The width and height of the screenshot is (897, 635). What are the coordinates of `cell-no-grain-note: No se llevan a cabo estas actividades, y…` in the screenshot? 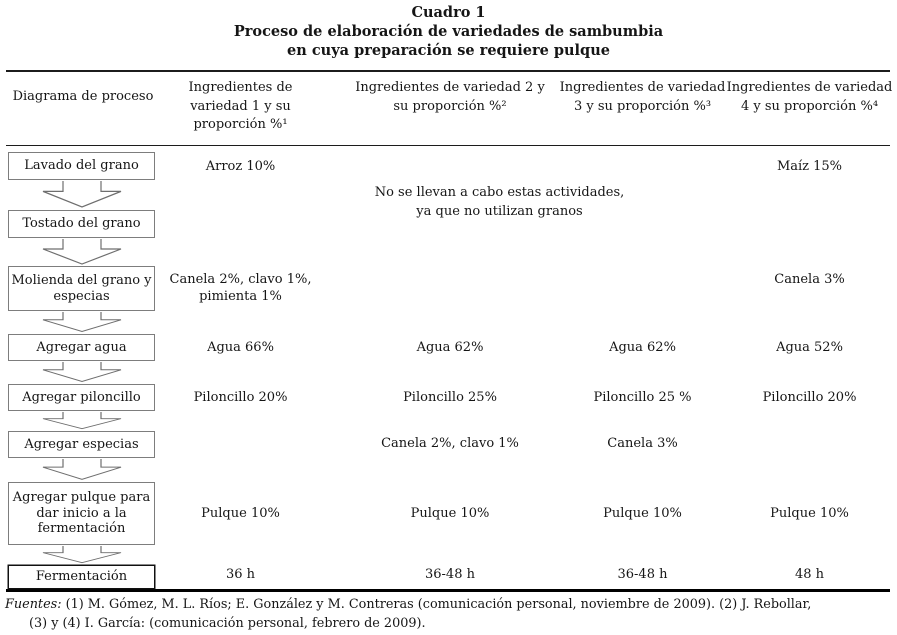 It's located at (499, 202).